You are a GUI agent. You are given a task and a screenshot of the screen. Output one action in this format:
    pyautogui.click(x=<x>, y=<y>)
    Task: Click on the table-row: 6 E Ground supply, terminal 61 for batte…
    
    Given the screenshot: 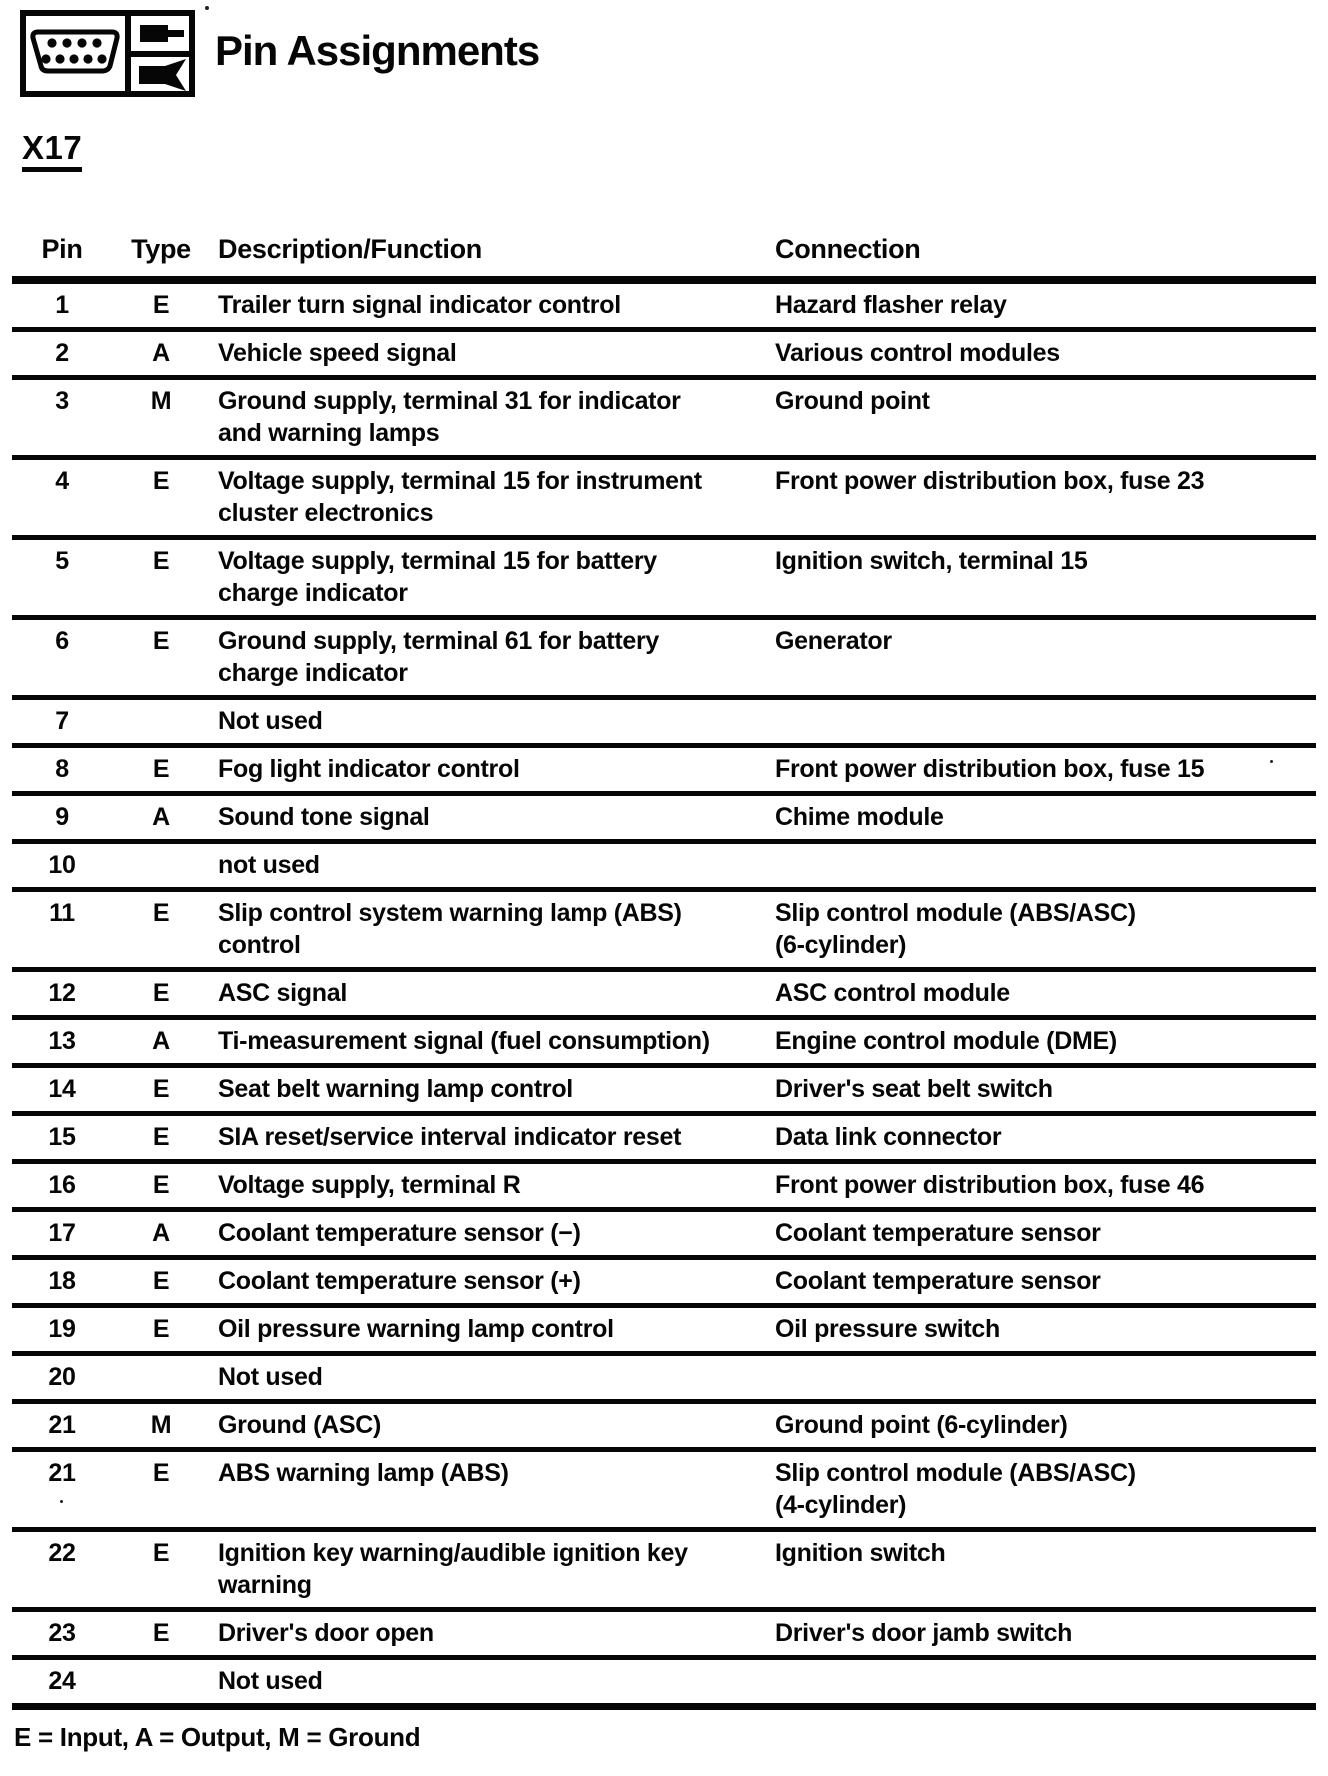 What is the action you would take?
    pyautogui.click(x=664, y=660)
    